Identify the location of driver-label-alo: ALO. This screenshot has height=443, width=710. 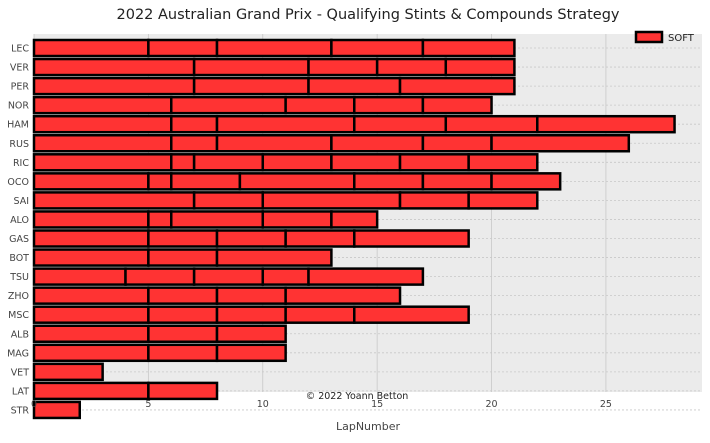
(19, 220).